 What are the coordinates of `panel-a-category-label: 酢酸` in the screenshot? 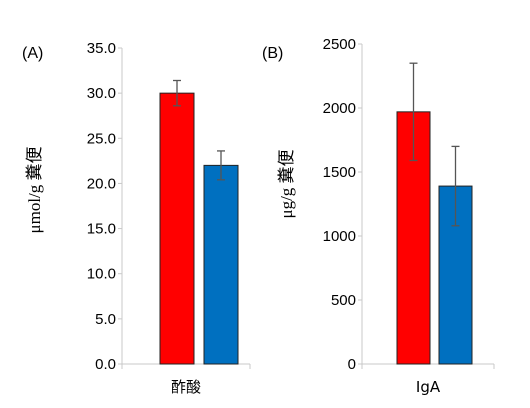 It's located at (186, 387).